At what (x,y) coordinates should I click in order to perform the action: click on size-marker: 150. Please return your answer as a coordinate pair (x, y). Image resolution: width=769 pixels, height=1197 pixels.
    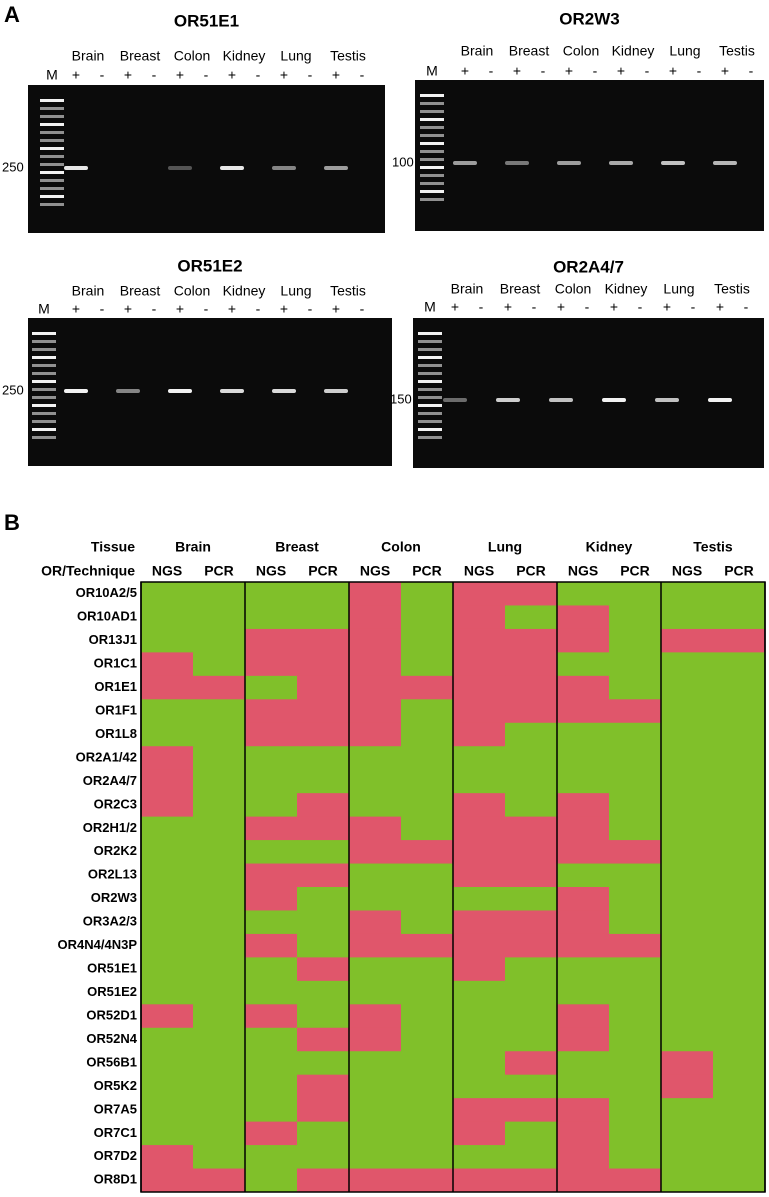
    Looking at the image, I should click on (401, 398).